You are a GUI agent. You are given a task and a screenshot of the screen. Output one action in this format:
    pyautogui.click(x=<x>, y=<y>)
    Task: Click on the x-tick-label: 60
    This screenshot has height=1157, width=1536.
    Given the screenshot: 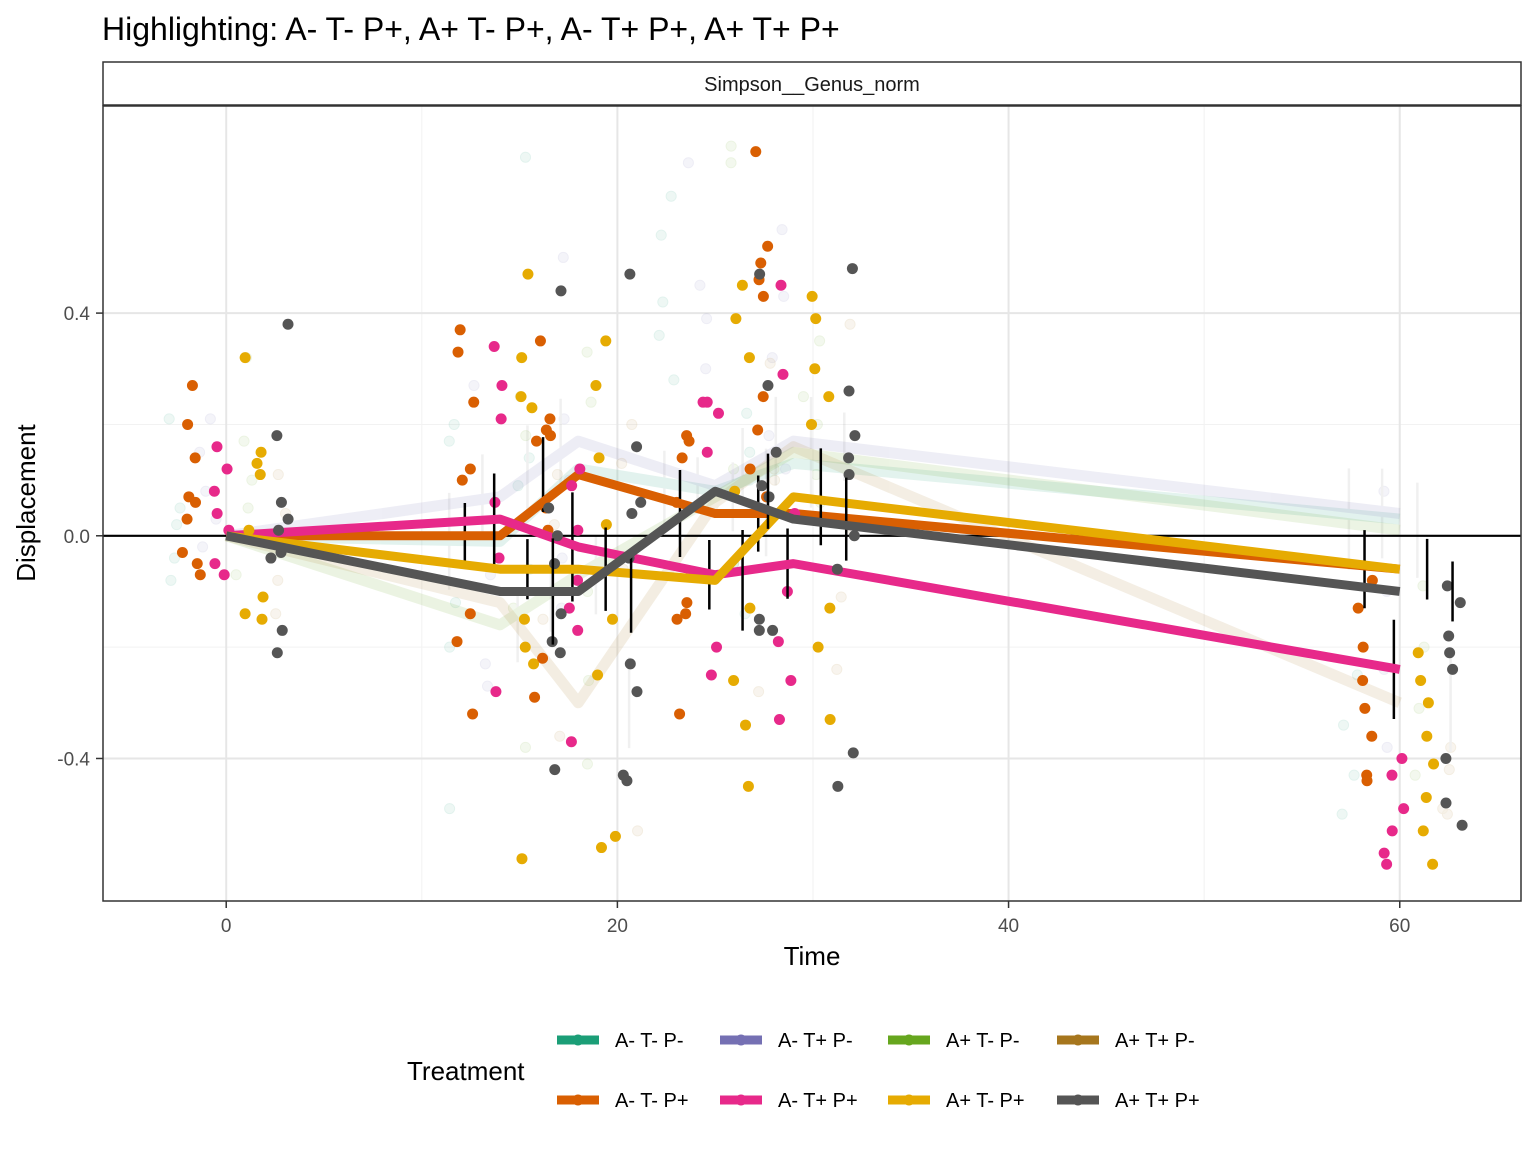 What is the action you would take?
    pyautogui.click(x=1399, y=926)
    